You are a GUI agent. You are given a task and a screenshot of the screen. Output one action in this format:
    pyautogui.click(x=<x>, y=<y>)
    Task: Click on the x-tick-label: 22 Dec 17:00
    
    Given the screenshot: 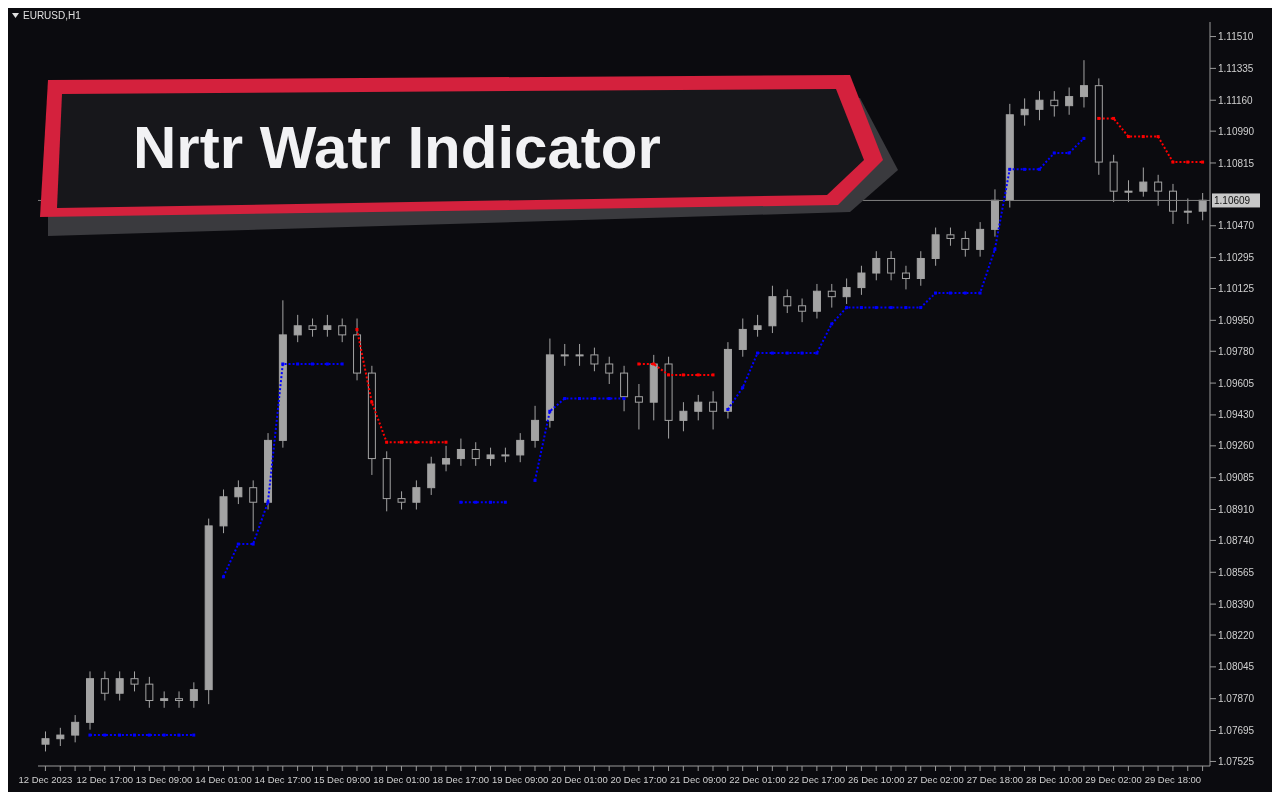 What is the action you would take?
    pyautogui.click(x=817, y=779)
    